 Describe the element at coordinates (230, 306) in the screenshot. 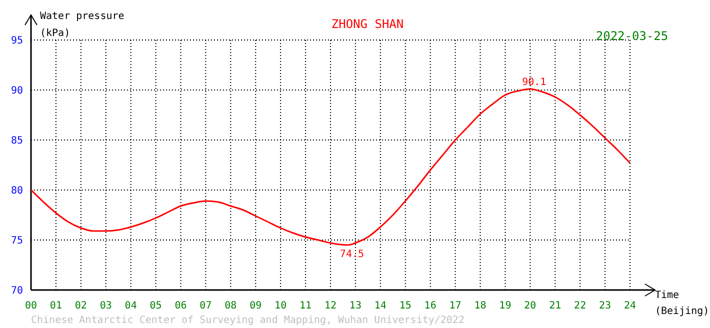

I see `x-tick-label: 08` at that location.